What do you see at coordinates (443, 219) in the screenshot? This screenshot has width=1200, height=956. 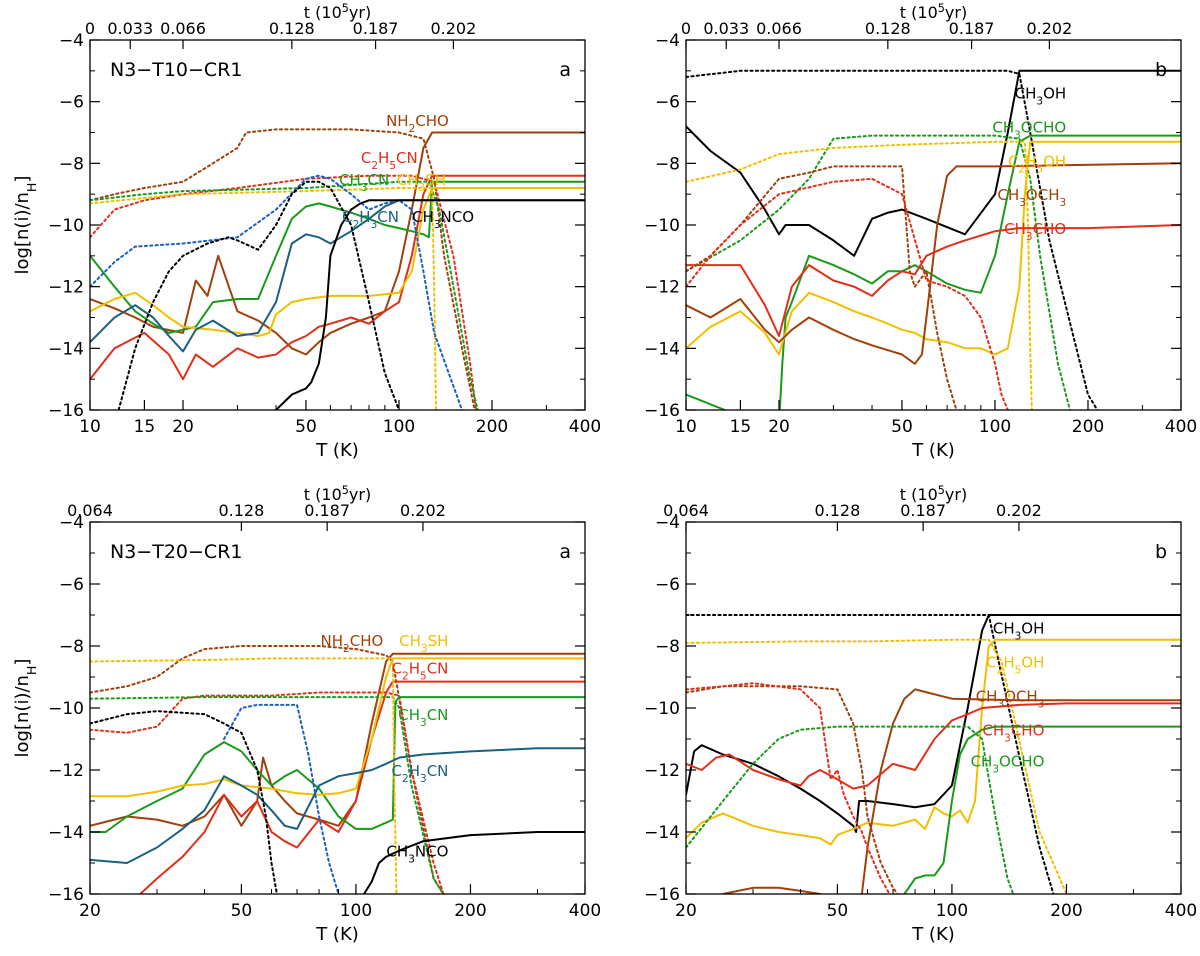 I see `species-label-ch3nco: CH3NCO` at bounding box center [443, 219].